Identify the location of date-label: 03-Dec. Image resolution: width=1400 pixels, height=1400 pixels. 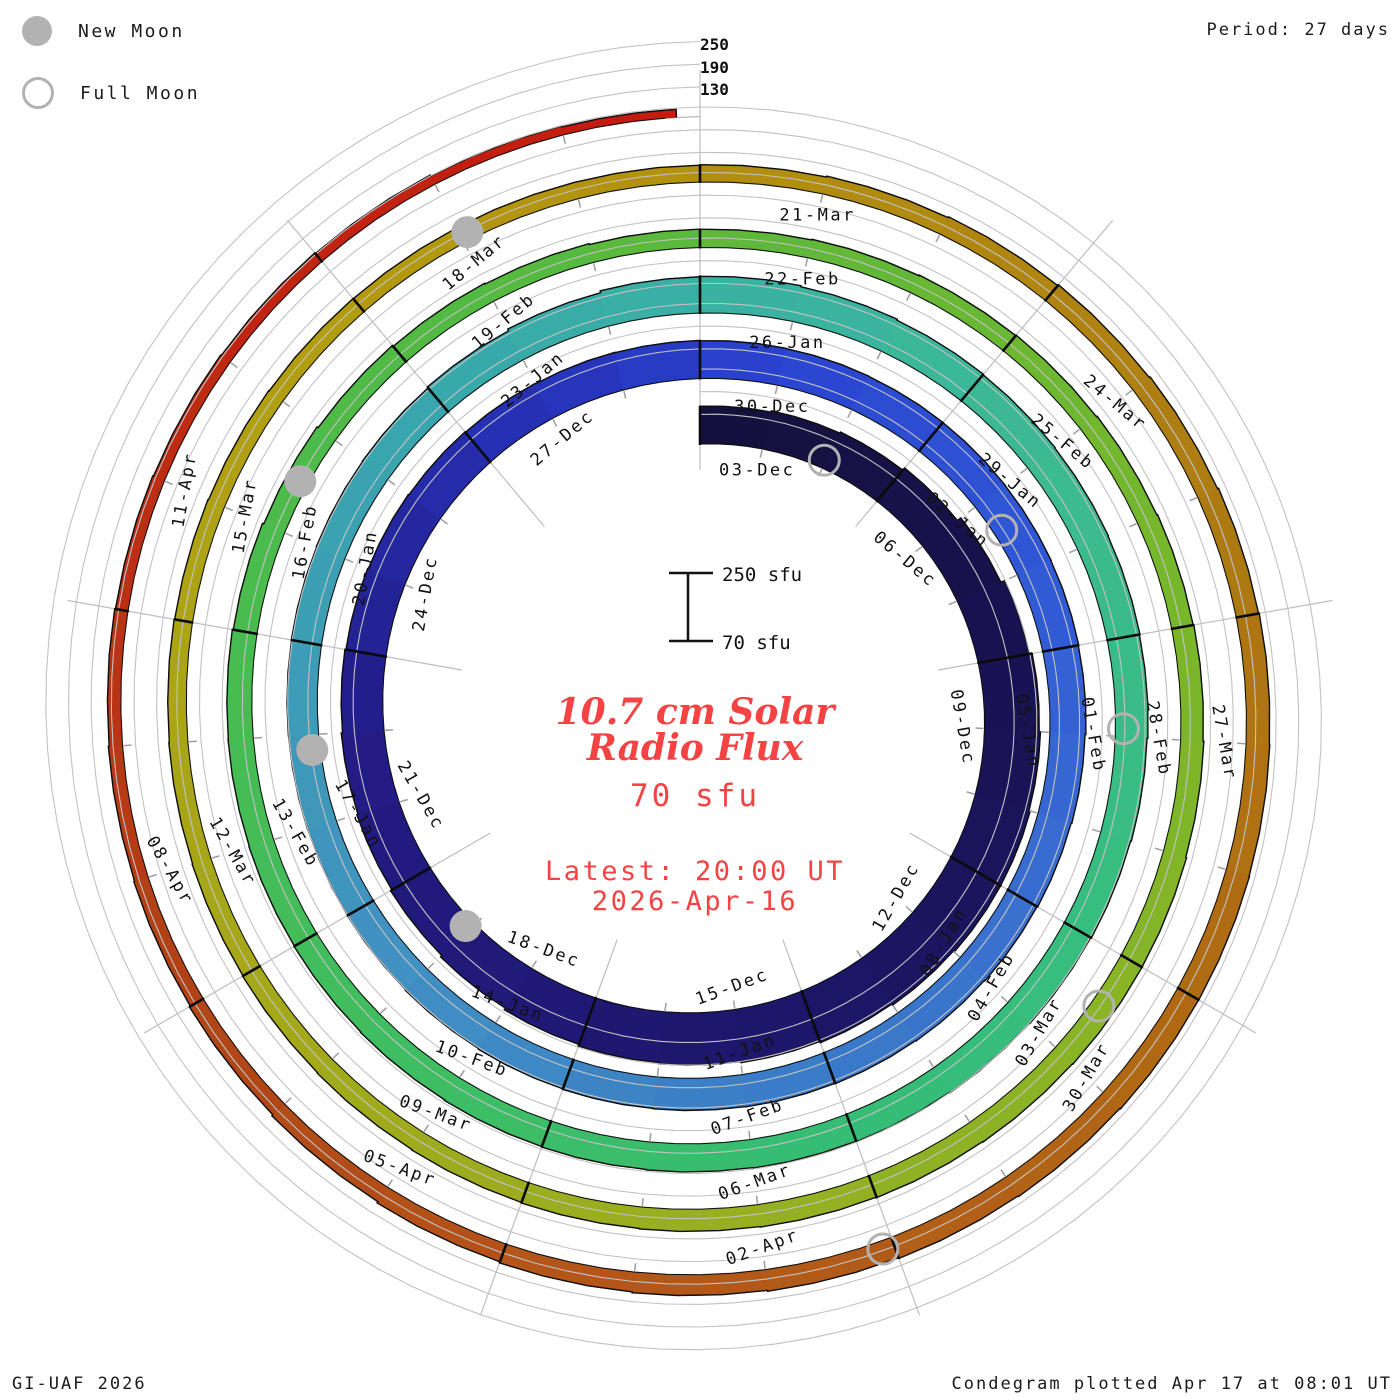
(757, 471).